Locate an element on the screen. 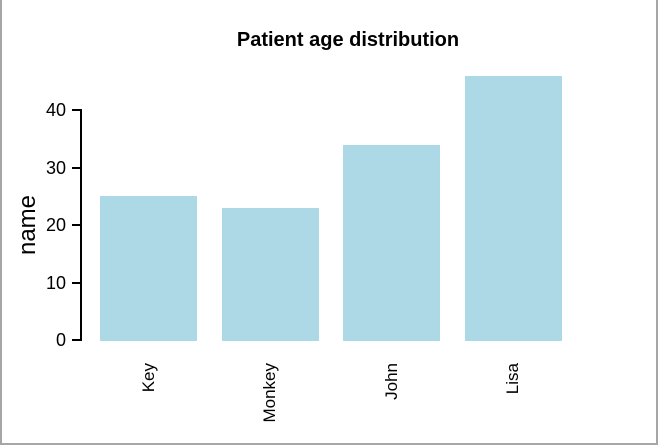 Image resolution: width=658 pixels, height=445 pixels. bar-john is located at coordinates (391, 242).